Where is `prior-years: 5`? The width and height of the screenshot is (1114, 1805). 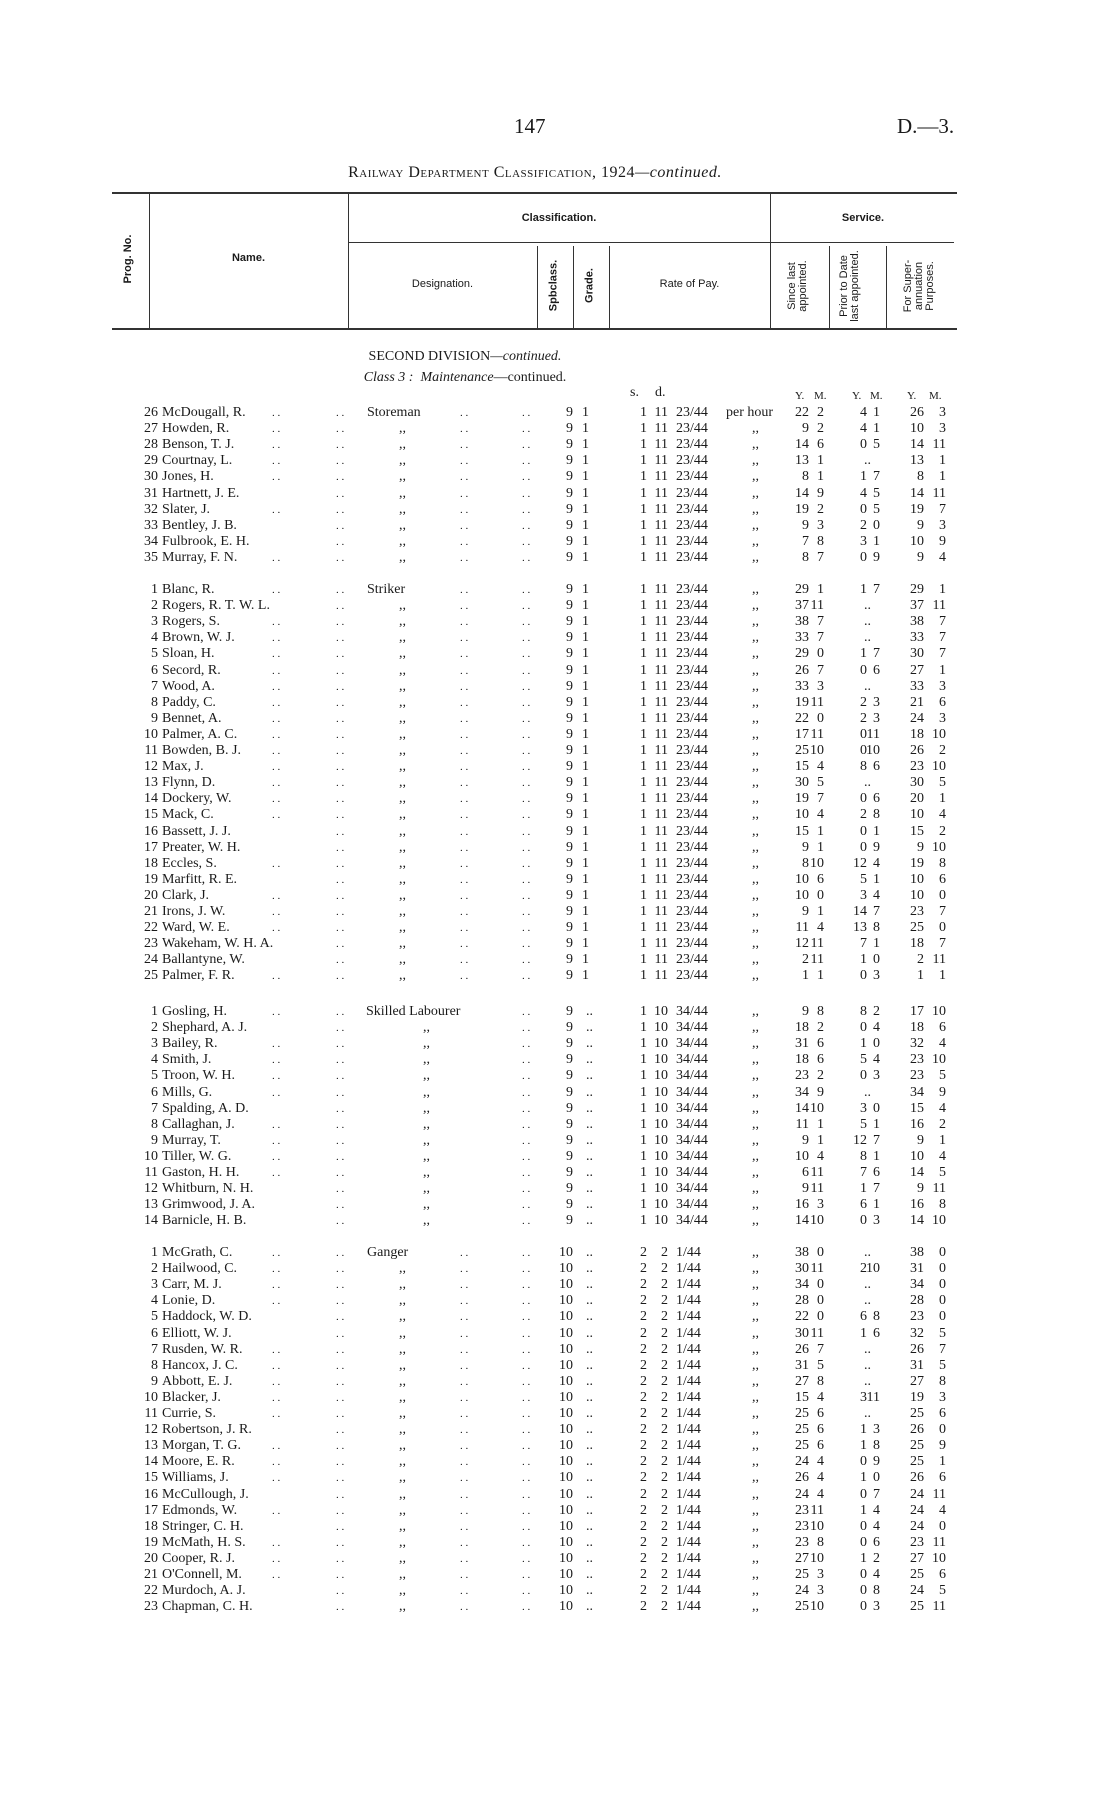
prior-years: 5 is located at coordinates (863, 879).